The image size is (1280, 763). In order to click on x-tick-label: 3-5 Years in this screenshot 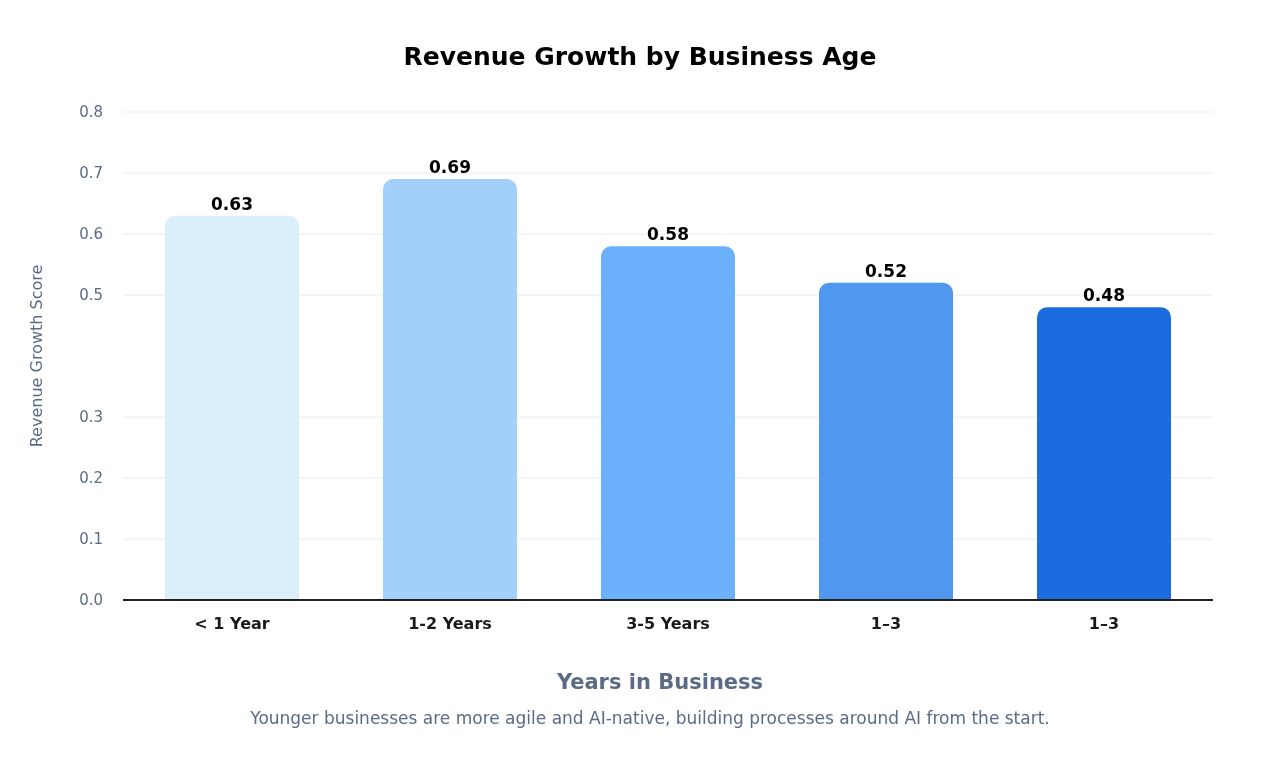, I will do `click(668, 624)`.